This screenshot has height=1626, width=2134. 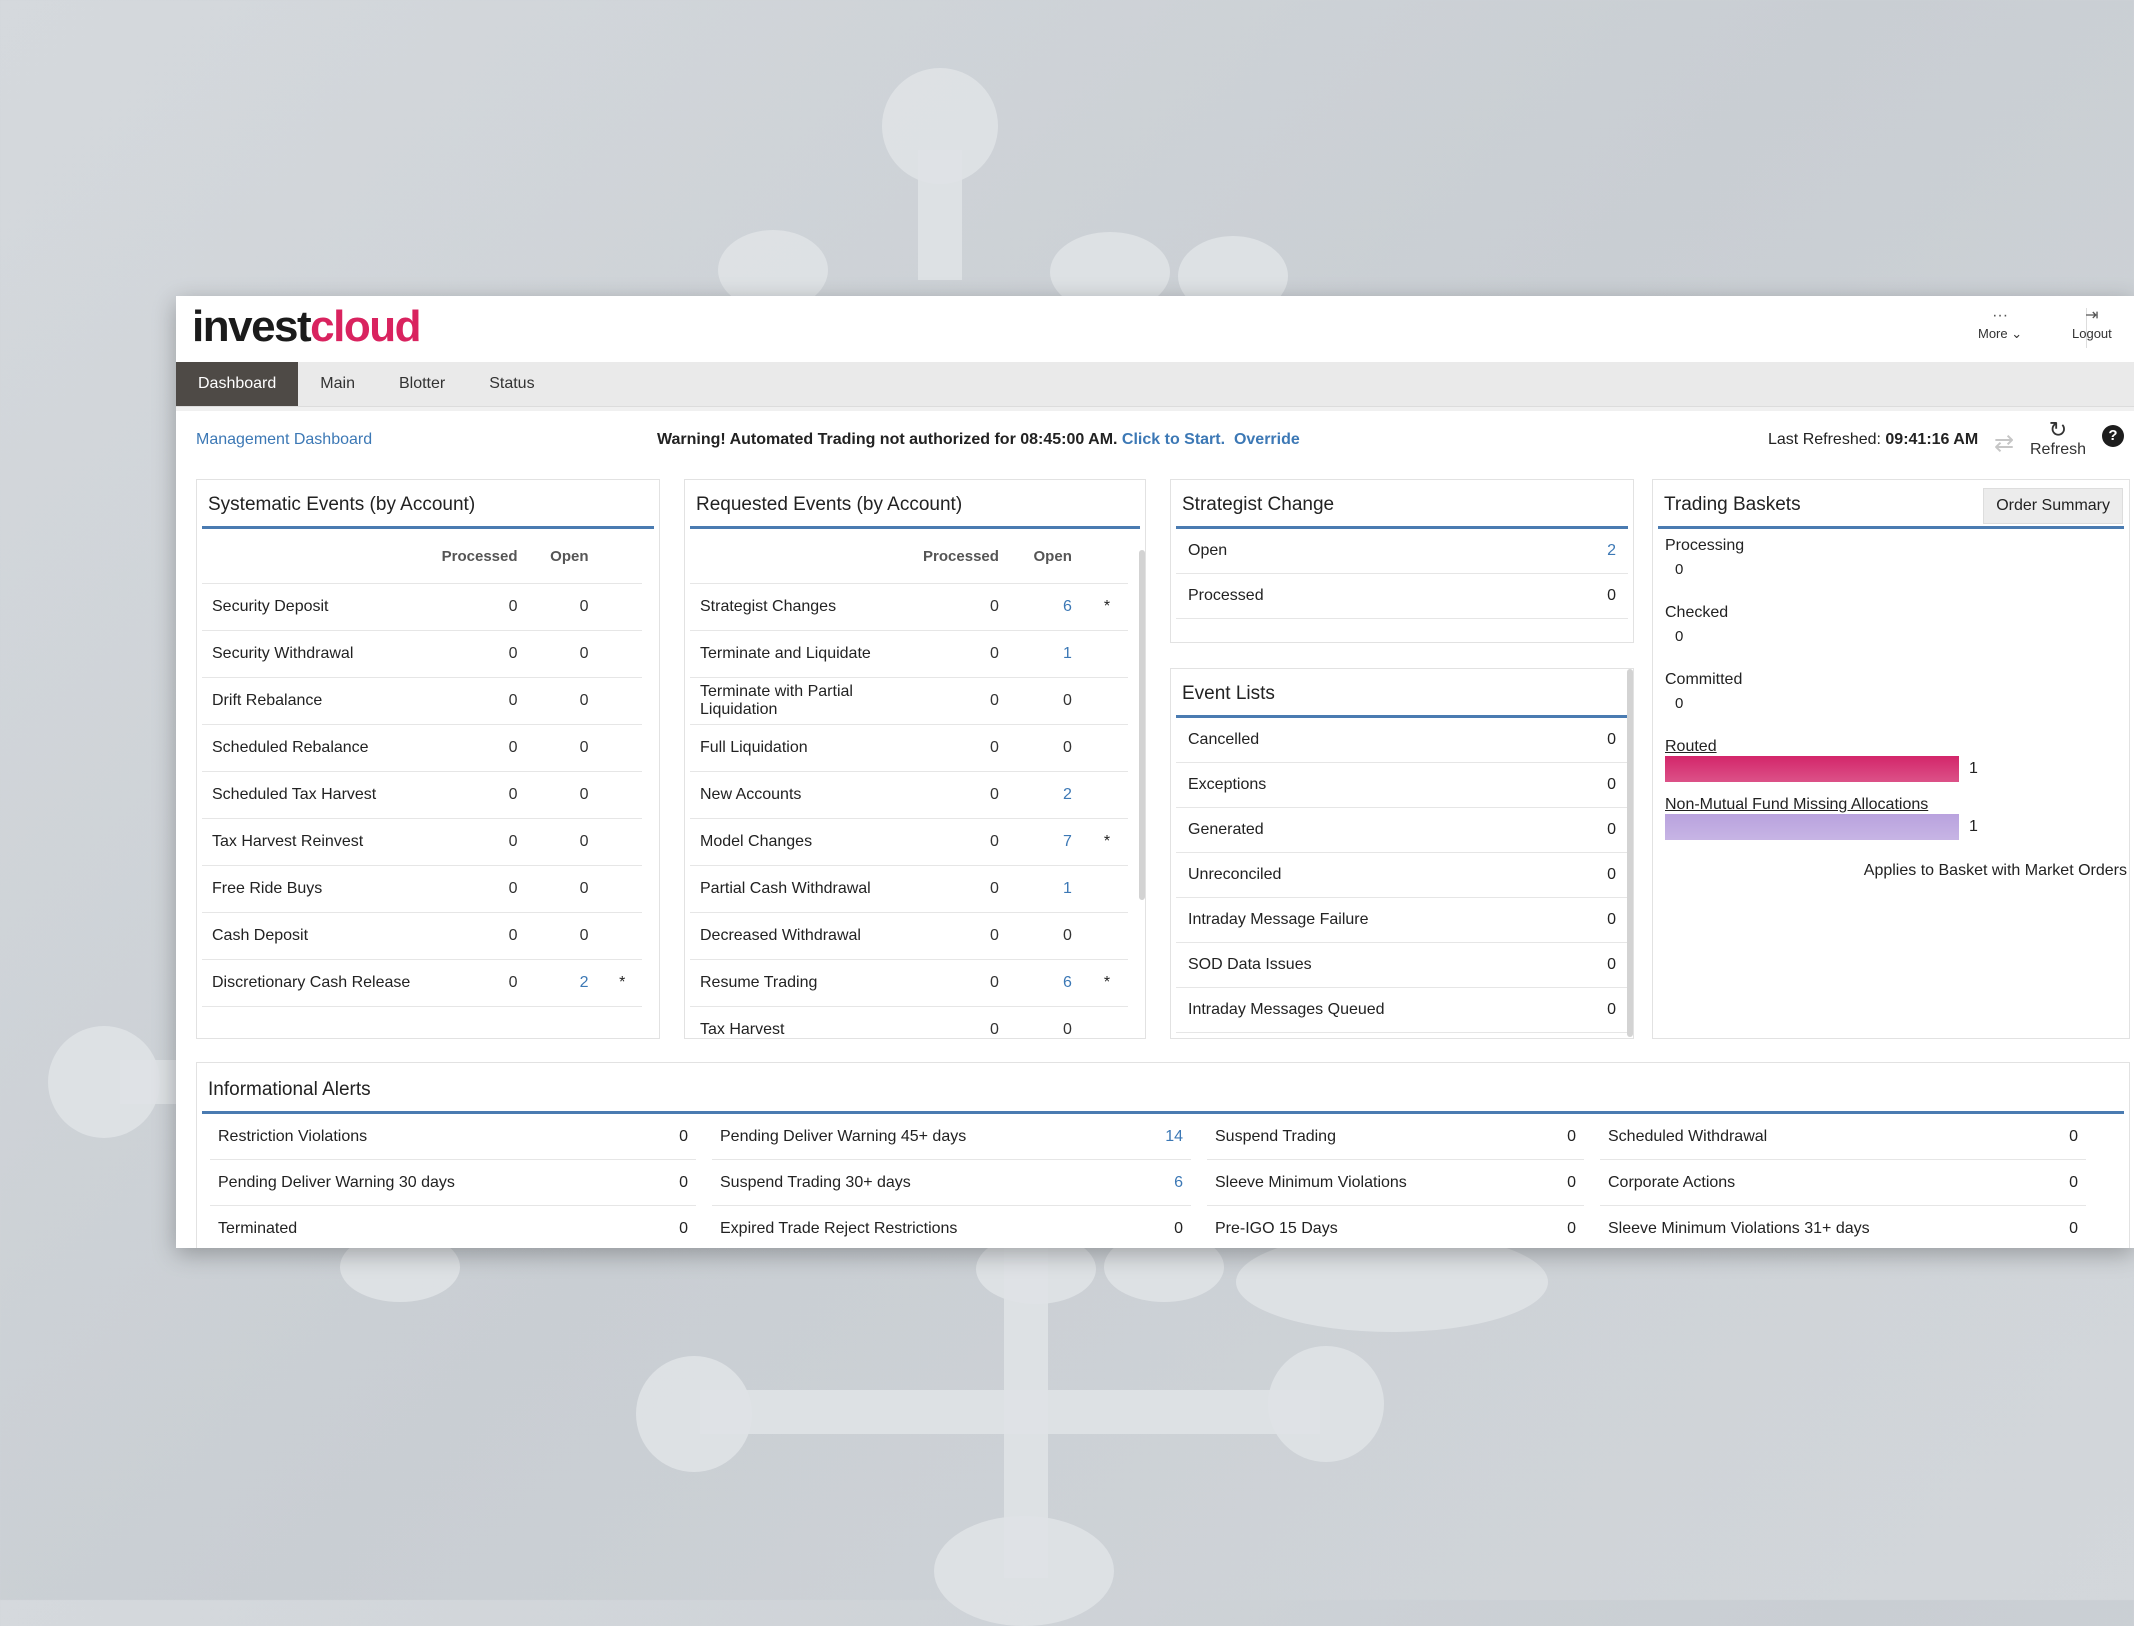 I want to click on list-item: Intraday Messages Queued 0, so click(x=1402, y=1010).